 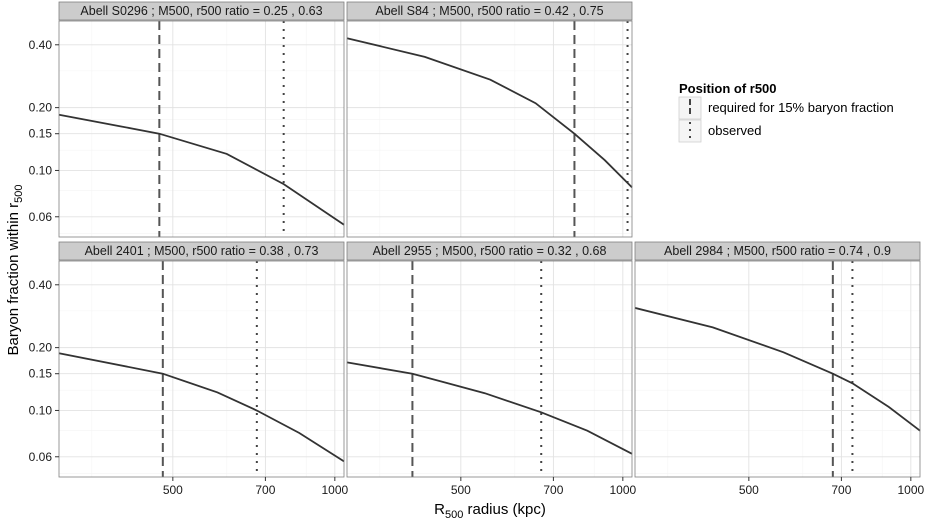 I want to click on legend-label: observed, so click(x=734, y=130).